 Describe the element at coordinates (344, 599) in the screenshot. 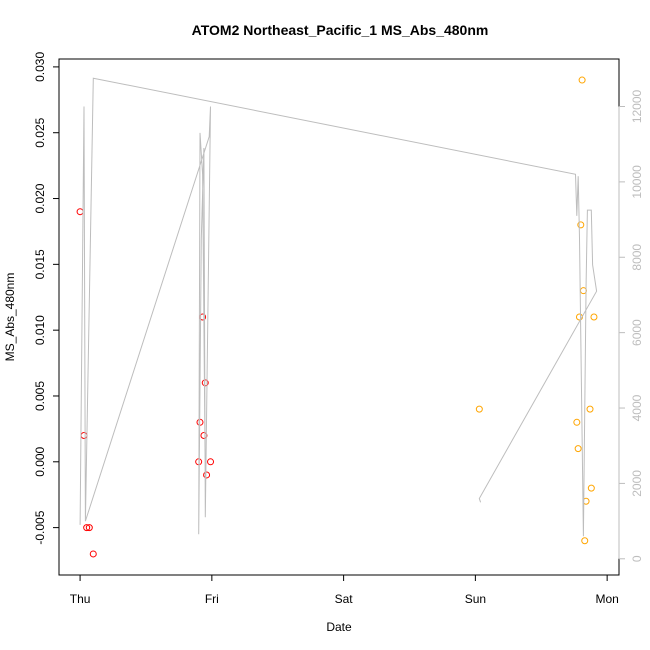

I see `x-tick-label-2: Sat` at that location.